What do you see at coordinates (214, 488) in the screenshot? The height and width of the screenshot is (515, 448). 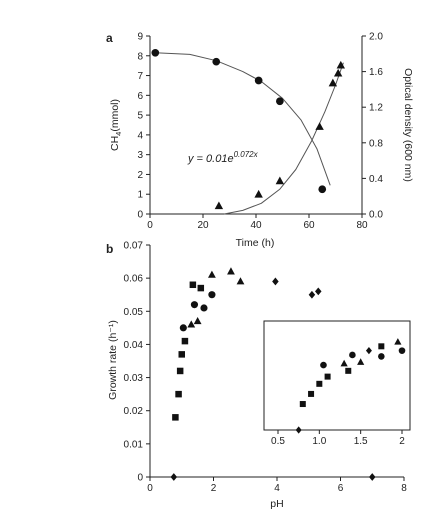 I see `x-tick-label: 2` at bounding box center [214, 488].